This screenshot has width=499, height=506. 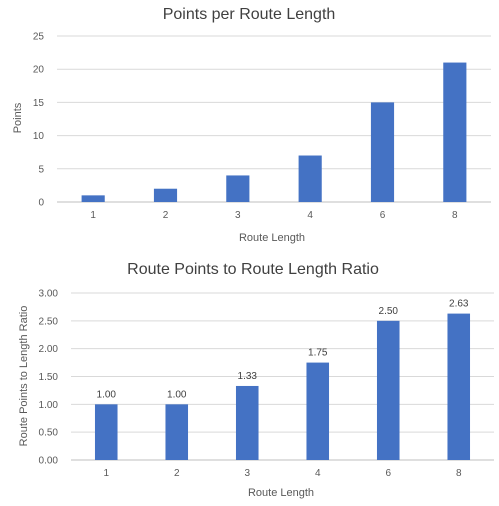 What do you see at coordinates (49, 405) in the screenshot?
I see `y-tick-label: 1.00` at bounding box center [49, 405].